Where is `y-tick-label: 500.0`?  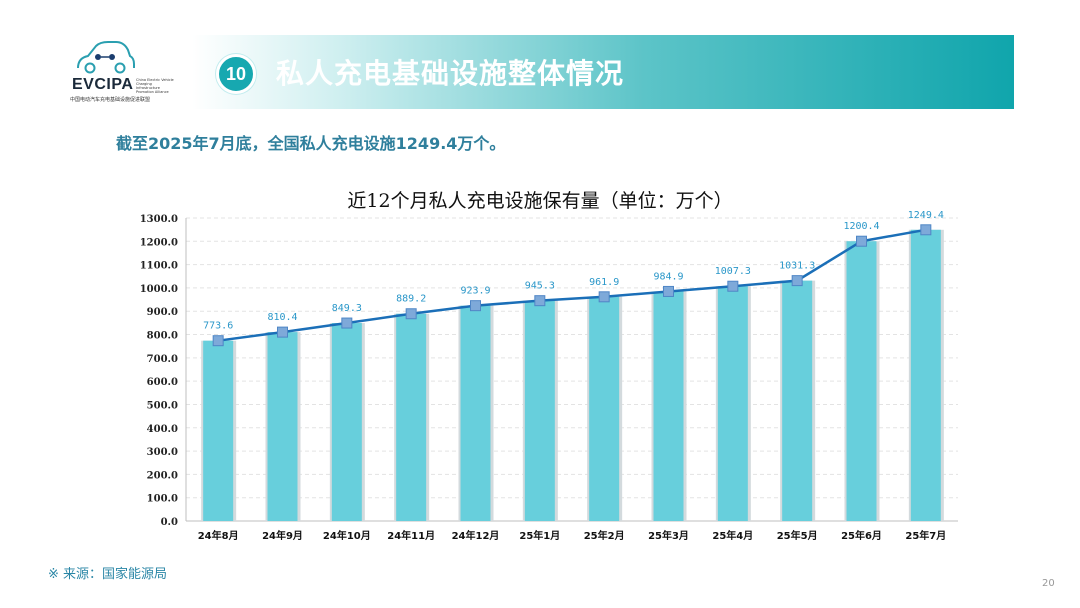
y-tick-label: 500.0 is located at coordinates (162, 405).